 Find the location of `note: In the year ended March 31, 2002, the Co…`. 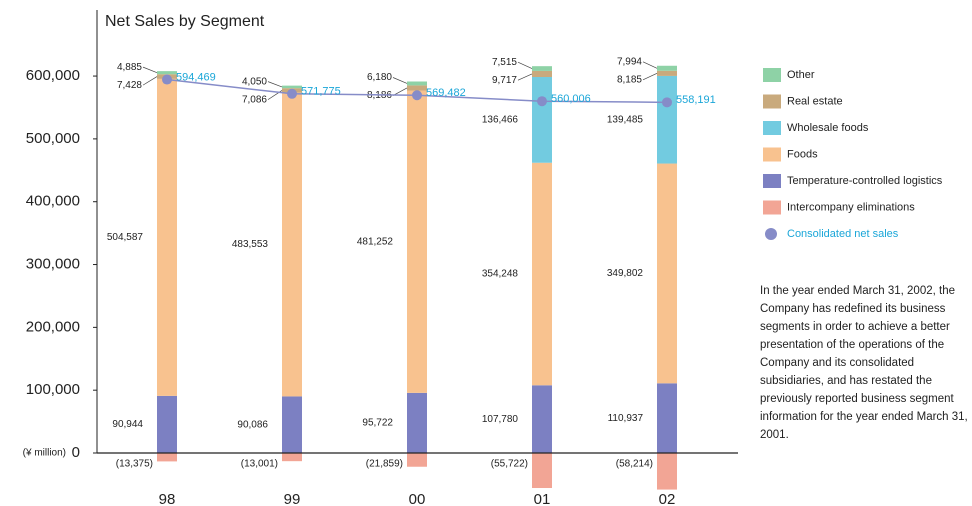

note: In the year ended March 31, 2002, the Co… is located at coordinates (864, 363).